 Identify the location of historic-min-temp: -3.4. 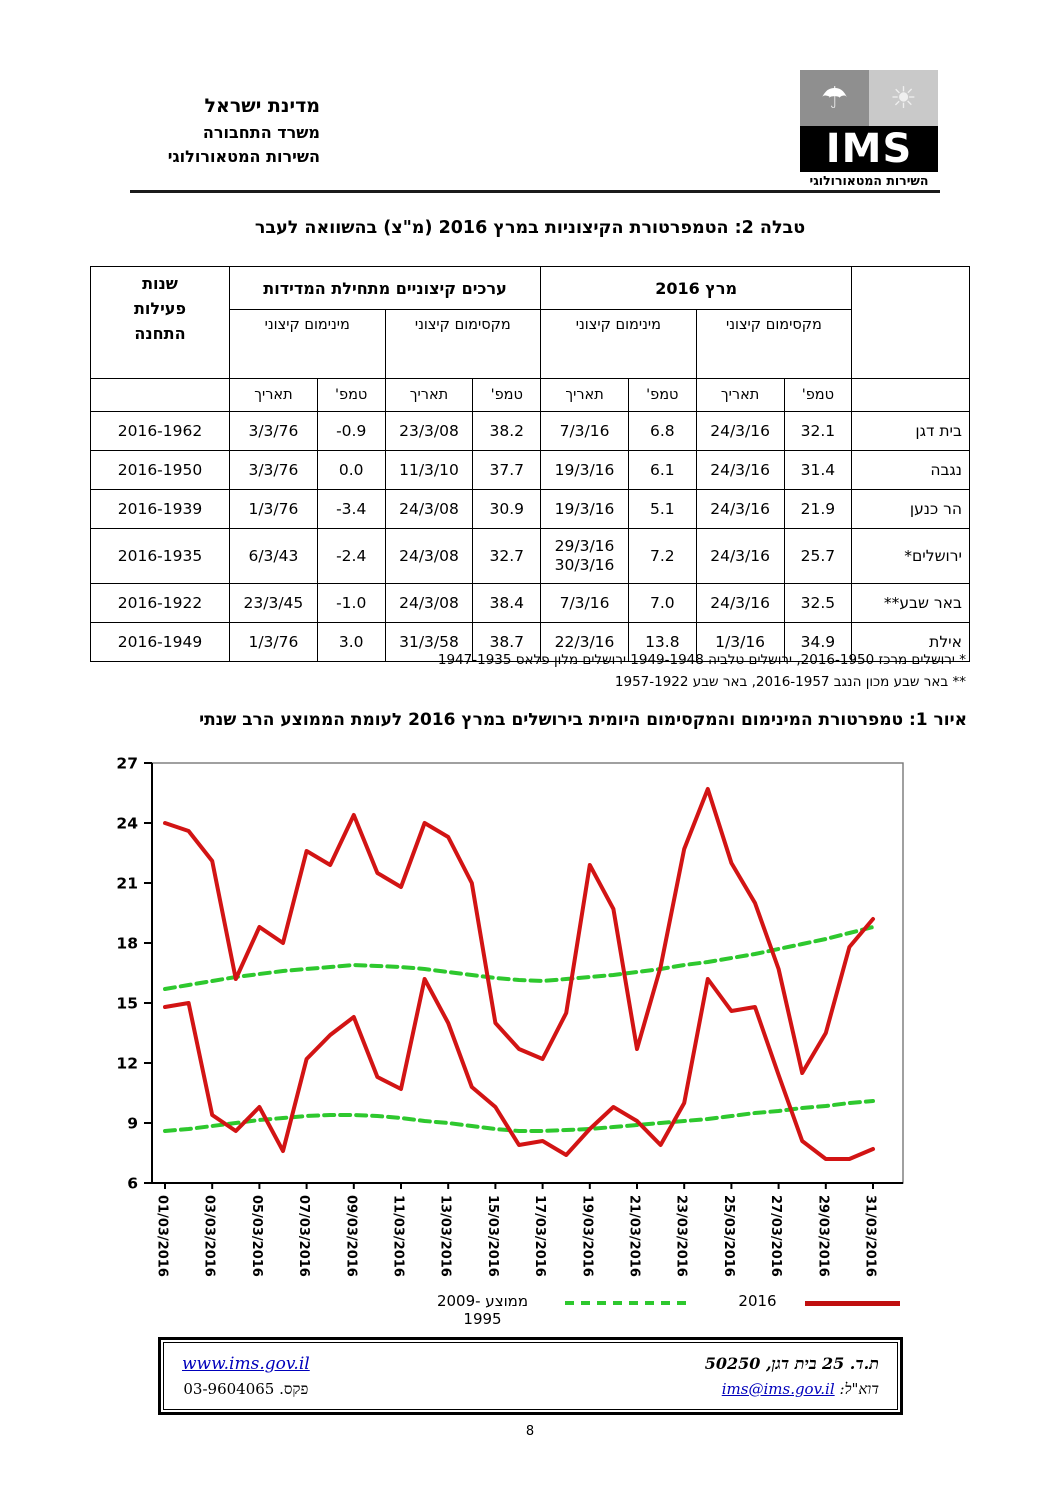
(351, 509).